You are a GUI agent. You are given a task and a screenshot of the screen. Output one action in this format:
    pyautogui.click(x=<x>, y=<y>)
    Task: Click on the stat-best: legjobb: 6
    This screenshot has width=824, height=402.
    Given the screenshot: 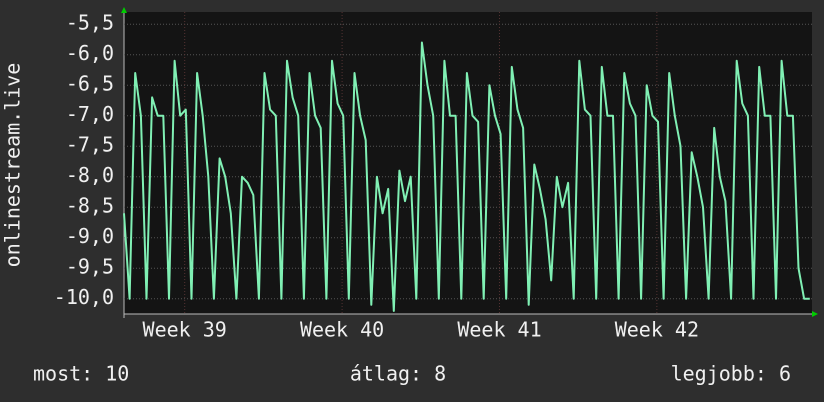 What is the action you would take?
    pyautogui.click(x=731, y=374)
    